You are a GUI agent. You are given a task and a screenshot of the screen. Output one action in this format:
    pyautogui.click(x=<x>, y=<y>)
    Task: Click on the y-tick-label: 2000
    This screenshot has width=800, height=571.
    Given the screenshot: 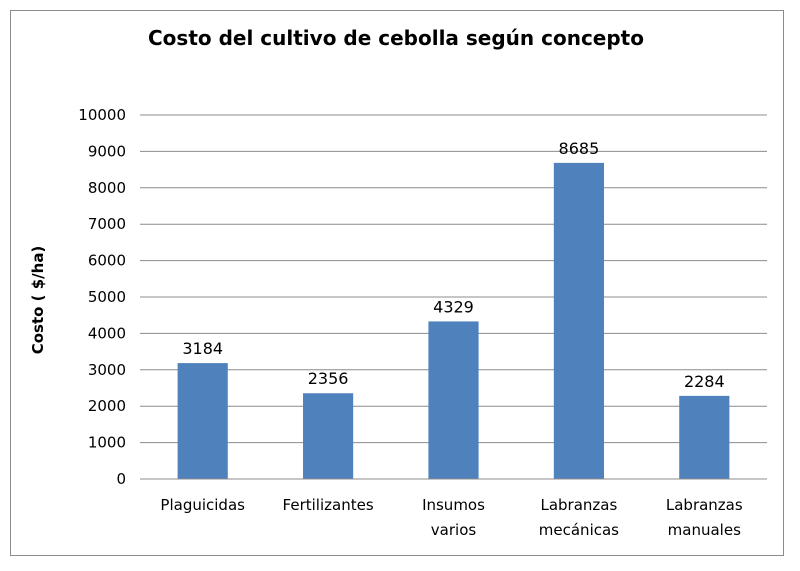 What is the action you would take?
    pyautogui.click(x=107, y=406)
    